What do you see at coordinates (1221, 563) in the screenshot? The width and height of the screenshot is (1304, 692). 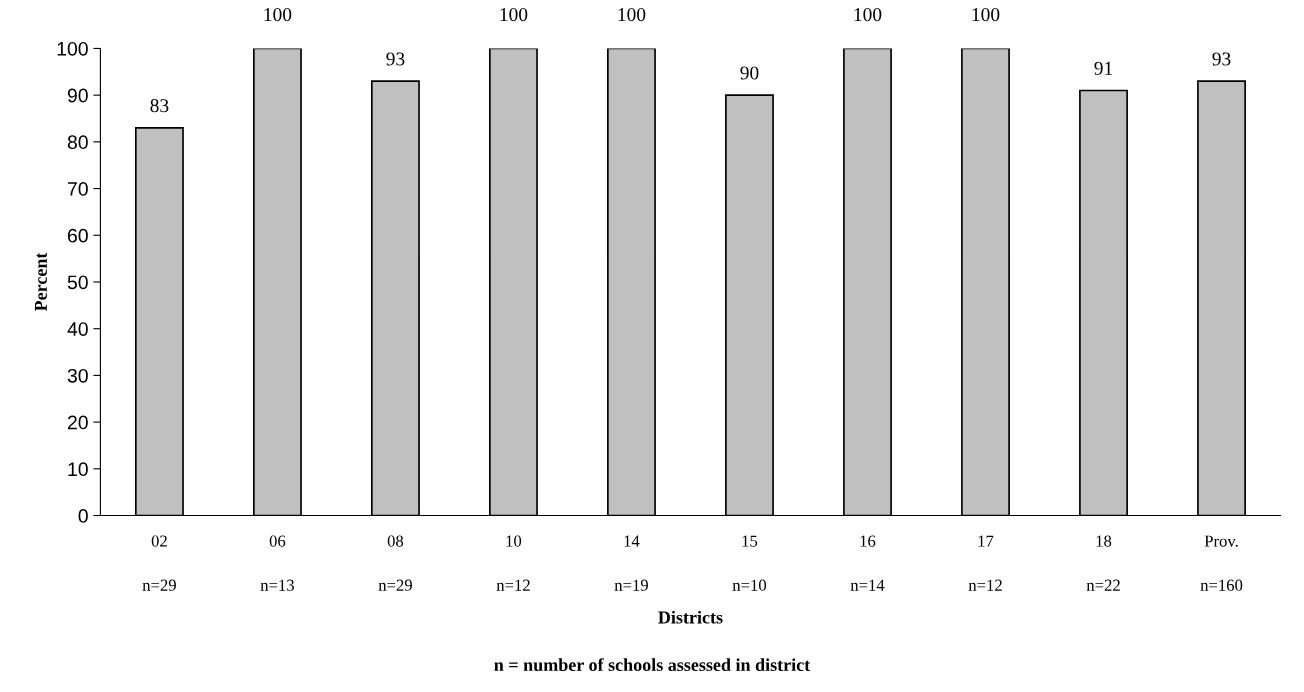 I see `category-label: Prov. n=160` at bounding box center [1221, 563].